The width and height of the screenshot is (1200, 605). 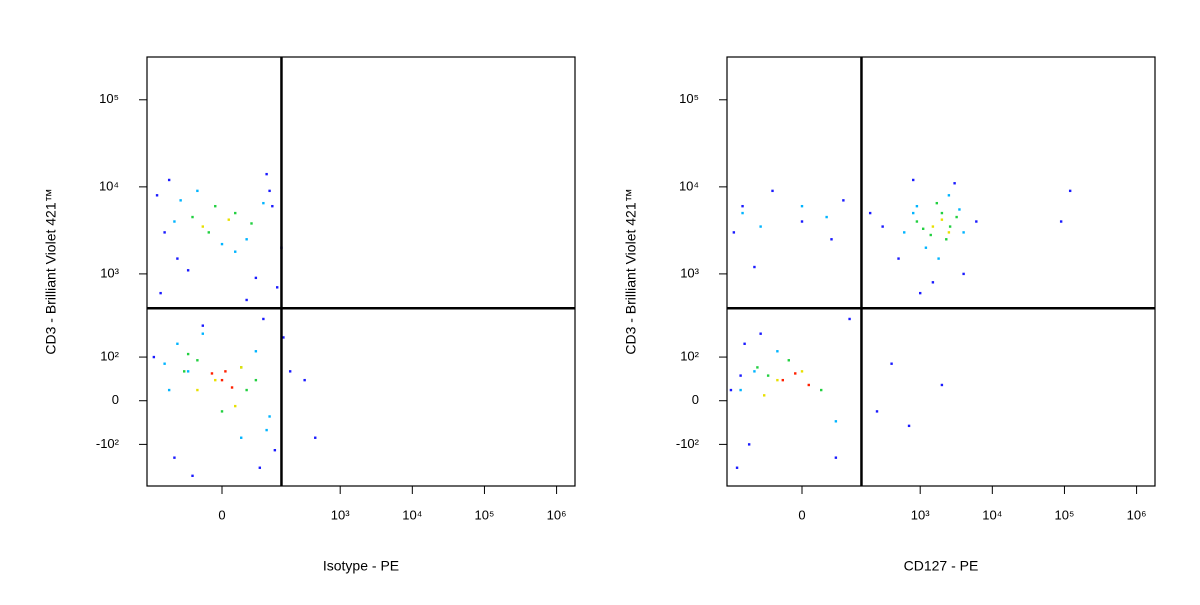 What do you see at coordinates (109, 185) in the screenshot?
I see `y-tick-label: 10⁴` at bounding box center [109, 185].